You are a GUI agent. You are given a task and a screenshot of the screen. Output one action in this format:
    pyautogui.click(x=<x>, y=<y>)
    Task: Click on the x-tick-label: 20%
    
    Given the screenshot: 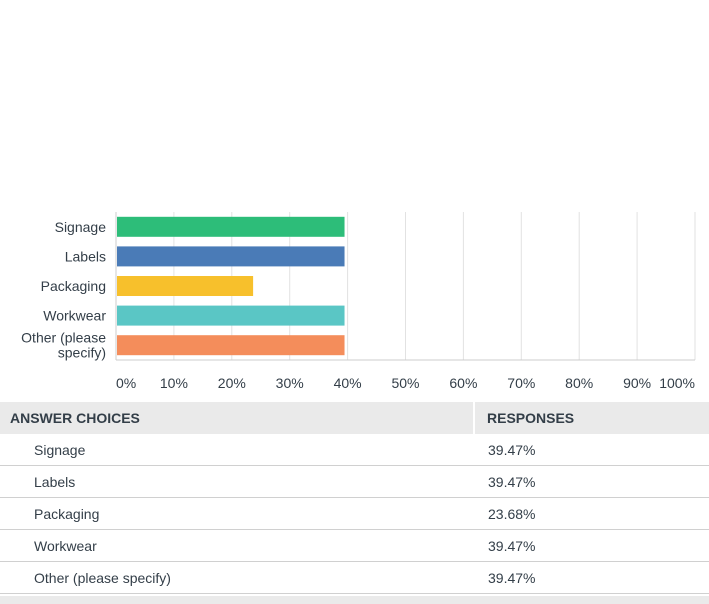 What is the action you would take?
    pyautogui.click(x=232, y=383)
    